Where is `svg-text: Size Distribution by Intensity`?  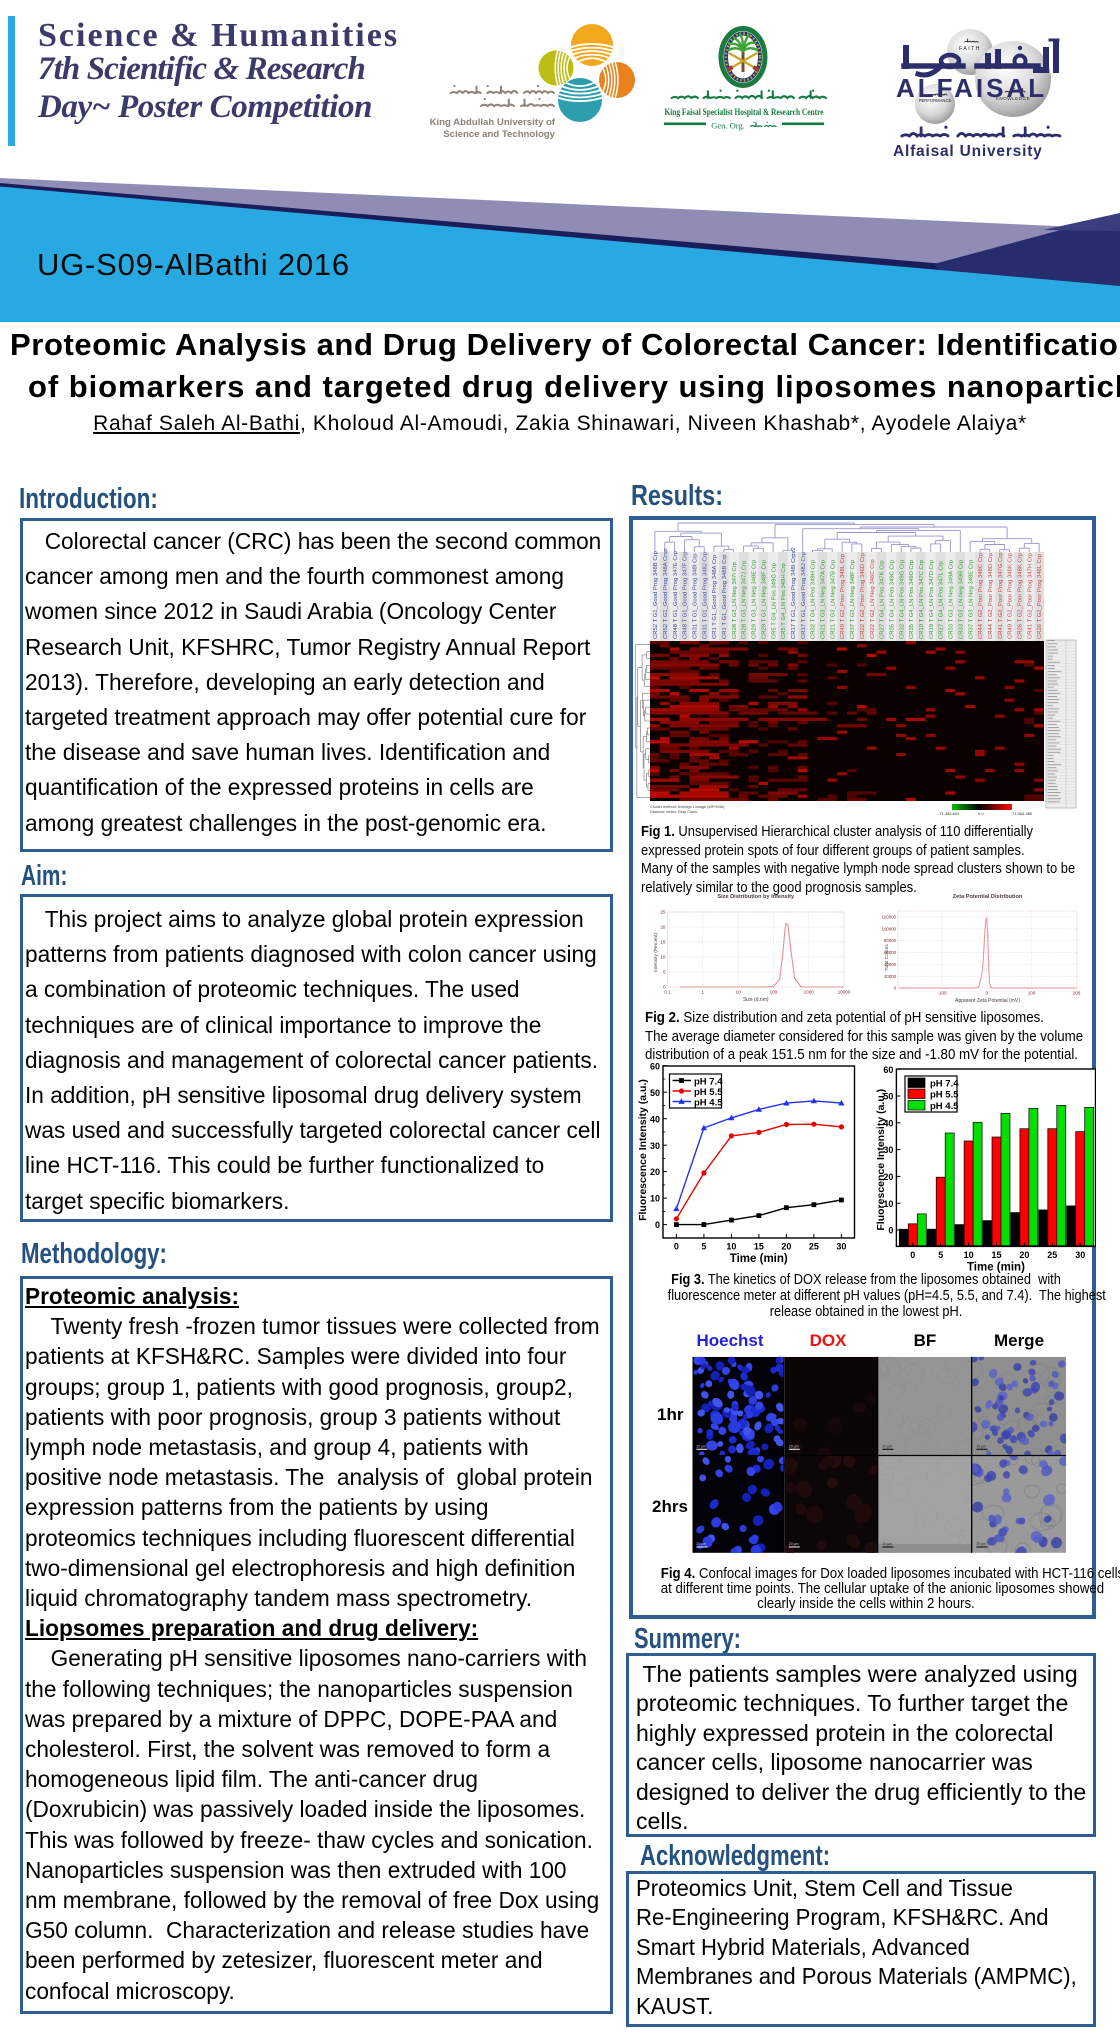 svg-text: Size Distribution by Intensity is located at coordinates (756, 897).